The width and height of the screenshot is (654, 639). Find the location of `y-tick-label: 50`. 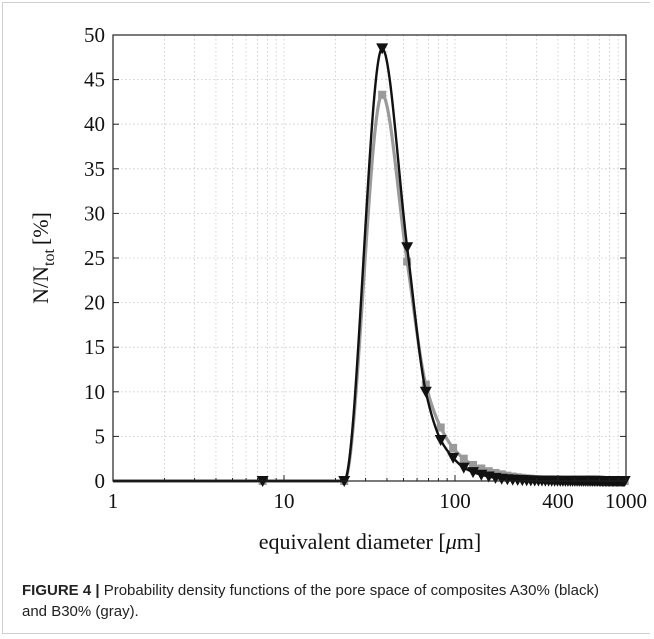

y-tick-label: 50 is located at coordinates (94, 35).